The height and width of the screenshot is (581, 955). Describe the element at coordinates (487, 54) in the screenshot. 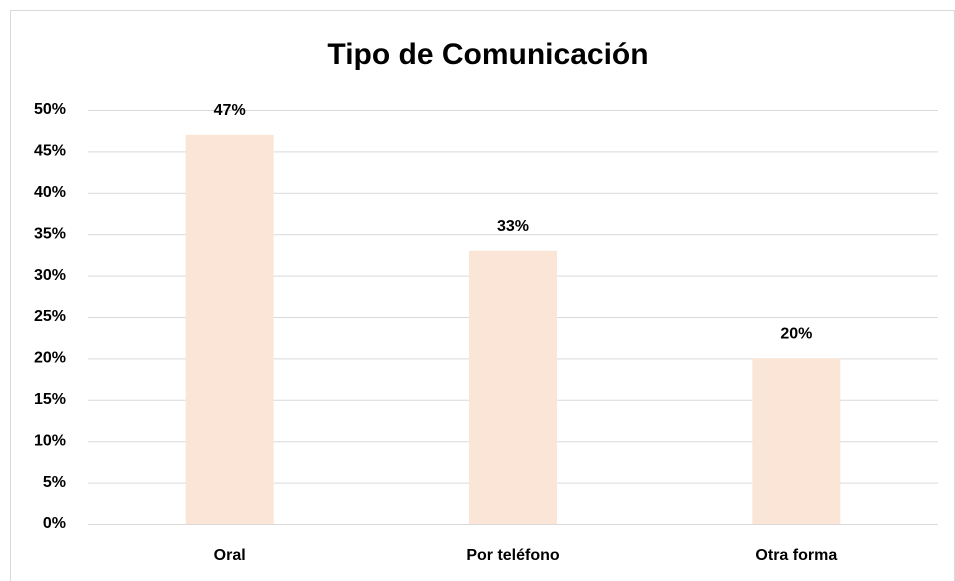

I see `chart-title: Tipo de Comunicación` at that location.